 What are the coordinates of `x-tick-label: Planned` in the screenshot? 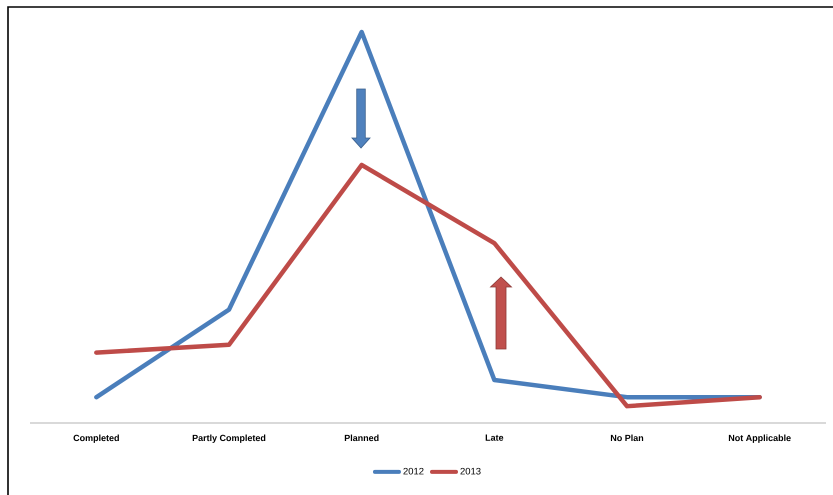 It's located at (361, 438).